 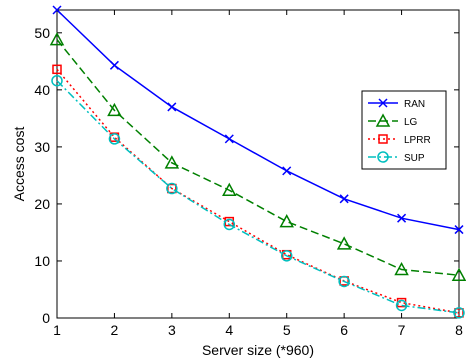 What do you see at coordinates (229, 330) in the screenshot?
I see `x-tick-label: 4` at bounding box center [229, 330].